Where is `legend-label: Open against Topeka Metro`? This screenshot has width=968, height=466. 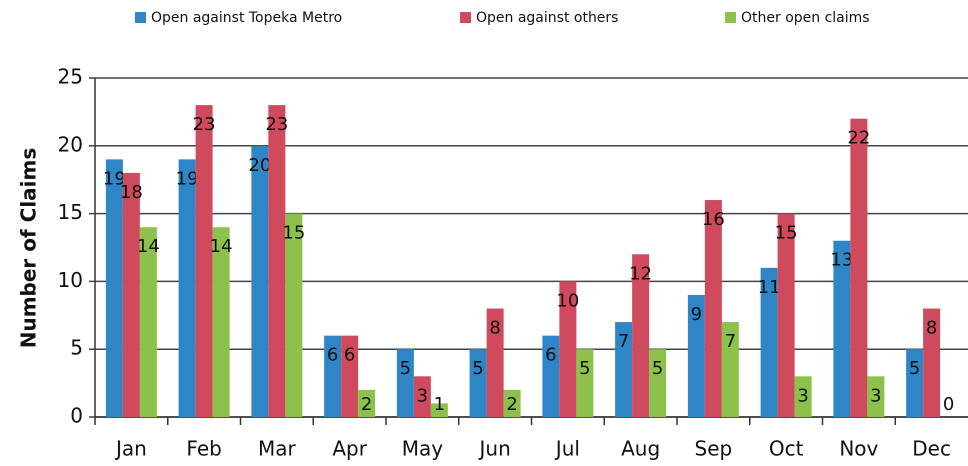
legend-label: Open against Topeka Metro is located at coordinates (246, 18).